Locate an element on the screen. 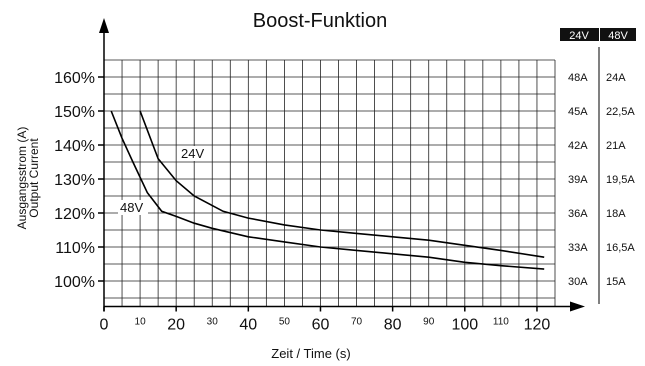 This screenshot has height=366, width=645. header-cell-24v is located at coordinates (579, 34).